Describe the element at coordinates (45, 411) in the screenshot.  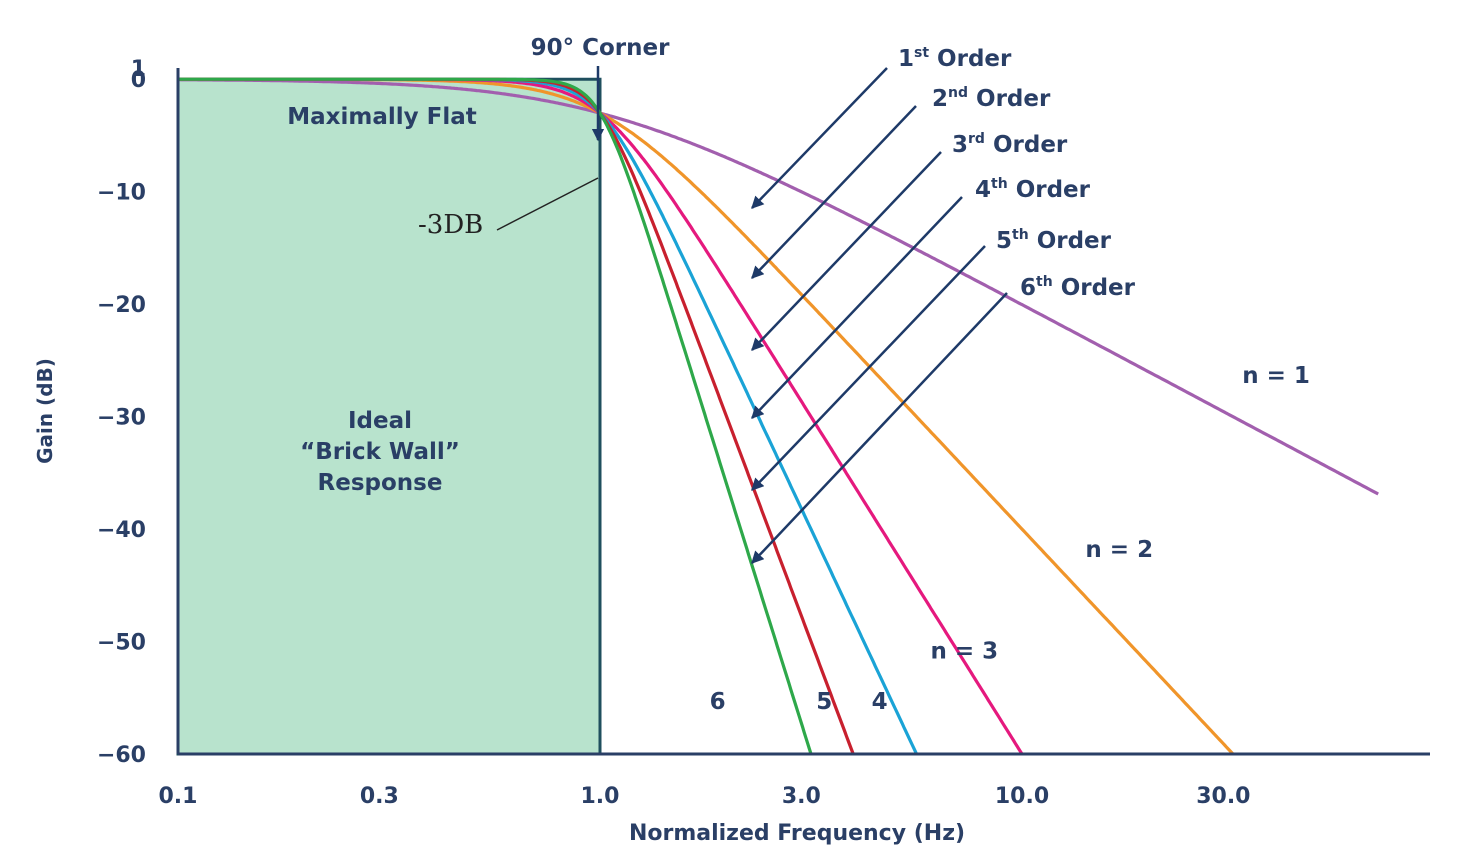
I see `y-axis-title: Gain (dB)` at that location.